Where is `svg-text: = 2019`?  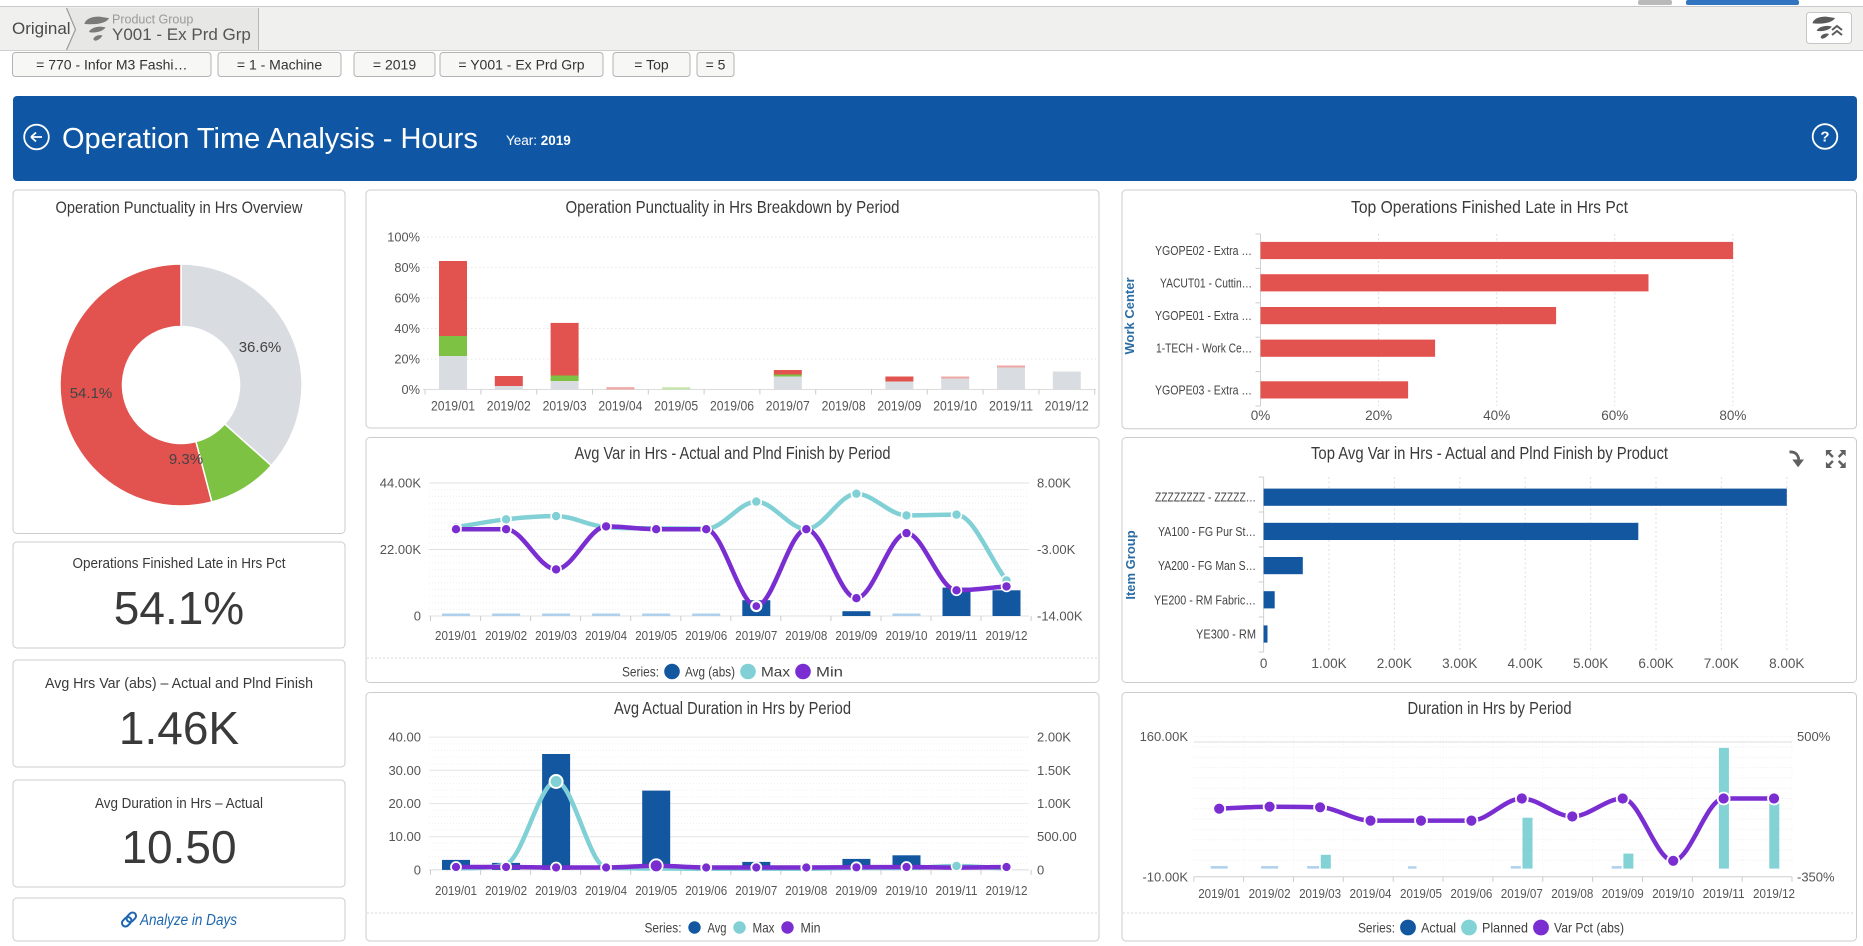 svg-text: = 2019 is located at coordinates (394, 65).